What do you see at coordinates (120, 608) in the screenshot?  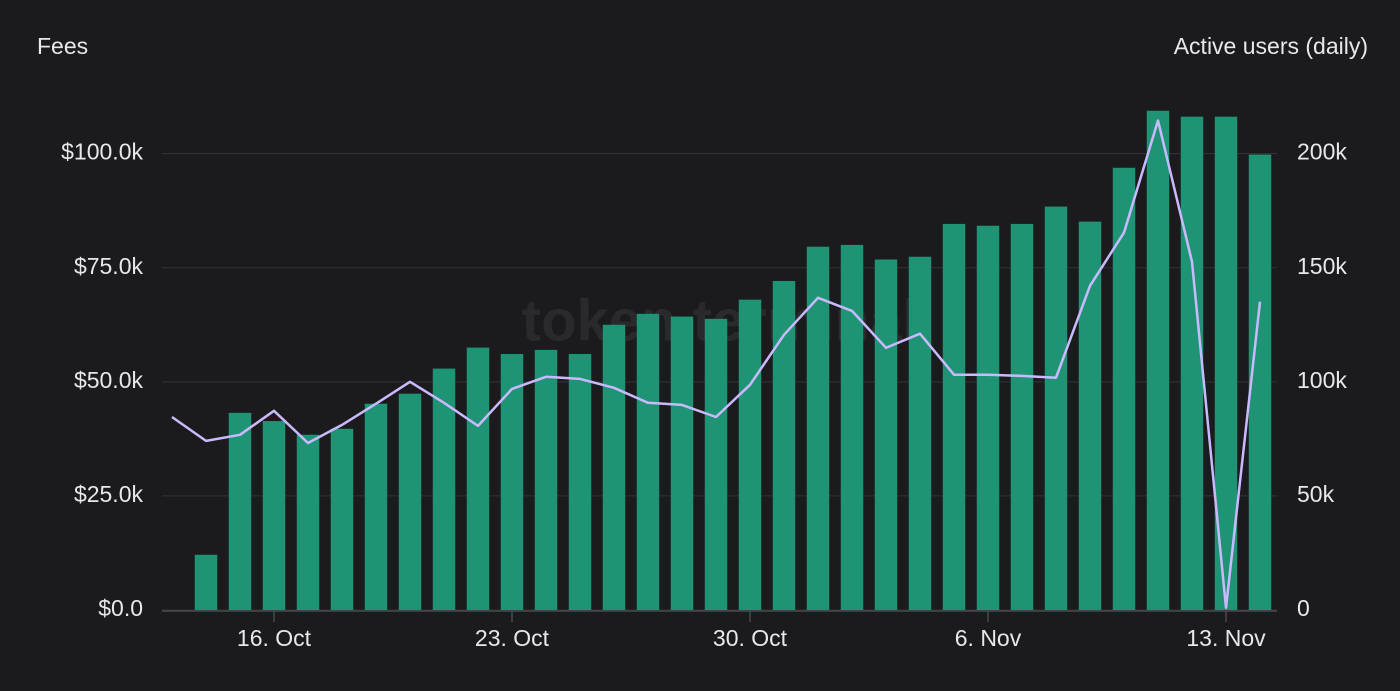 I see `y-tick-label: $0.0` at bounding box center [120, 608].